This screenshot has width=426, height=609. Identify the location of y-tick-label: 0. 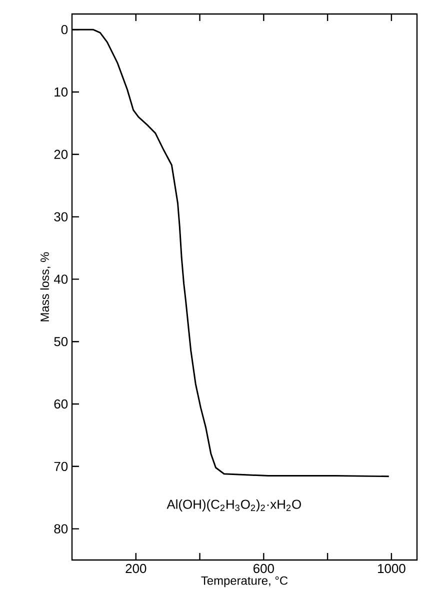
(64, 29).